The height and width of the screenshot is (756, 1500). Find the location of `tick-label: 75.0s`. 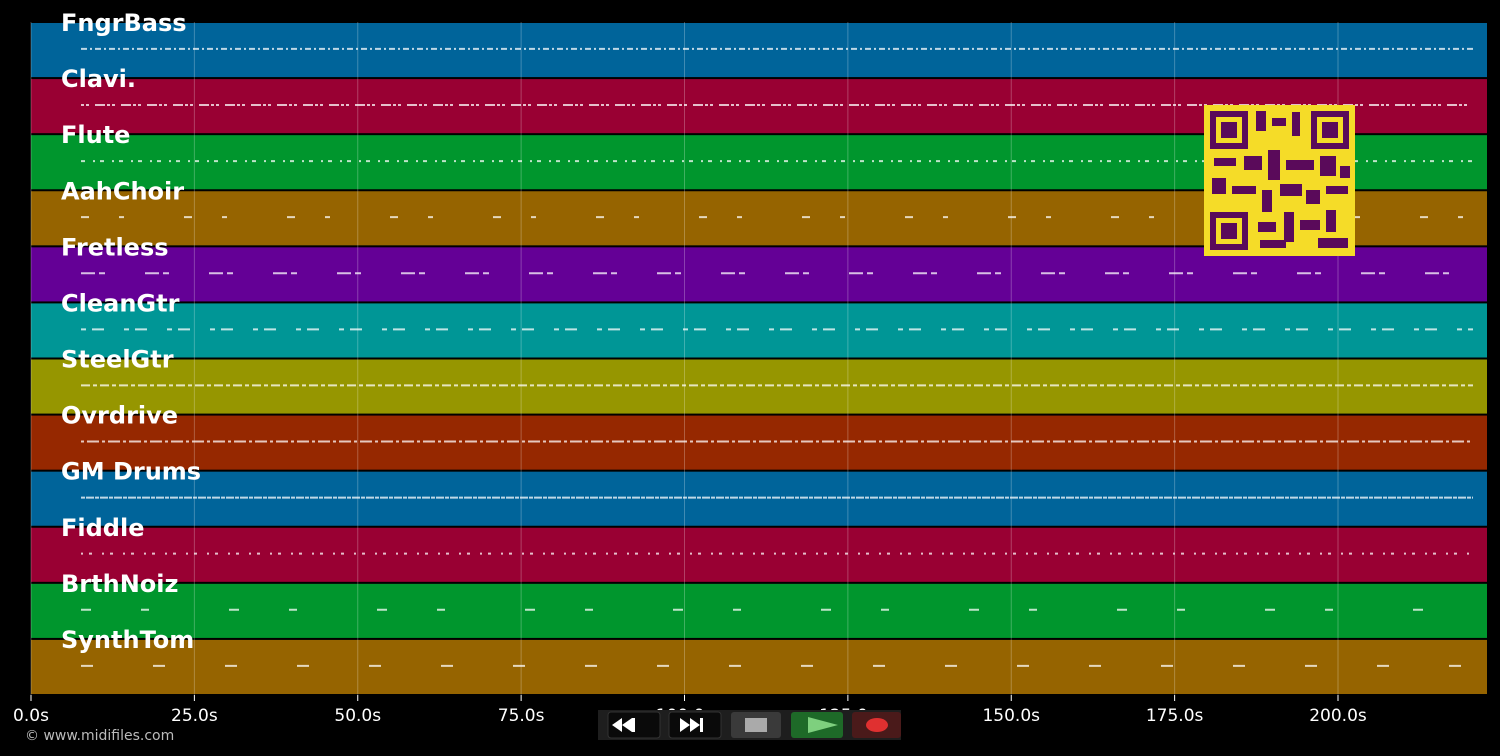

tick-label: 75.0s is located at coordinates (521, 716).